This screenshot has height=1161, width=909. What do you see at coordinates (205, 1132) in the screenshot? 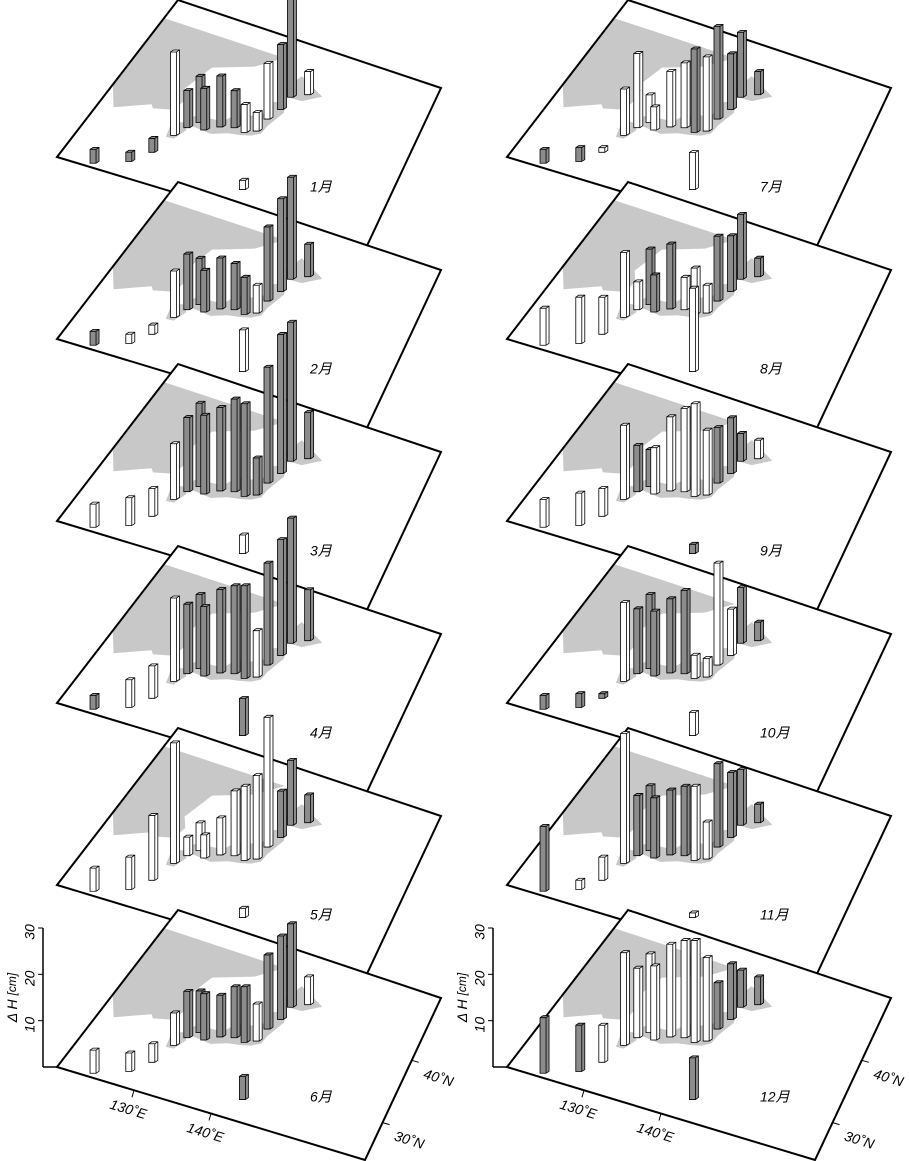
I see `x-tick-label: 140˚E` at bounding box center [205, 1132].